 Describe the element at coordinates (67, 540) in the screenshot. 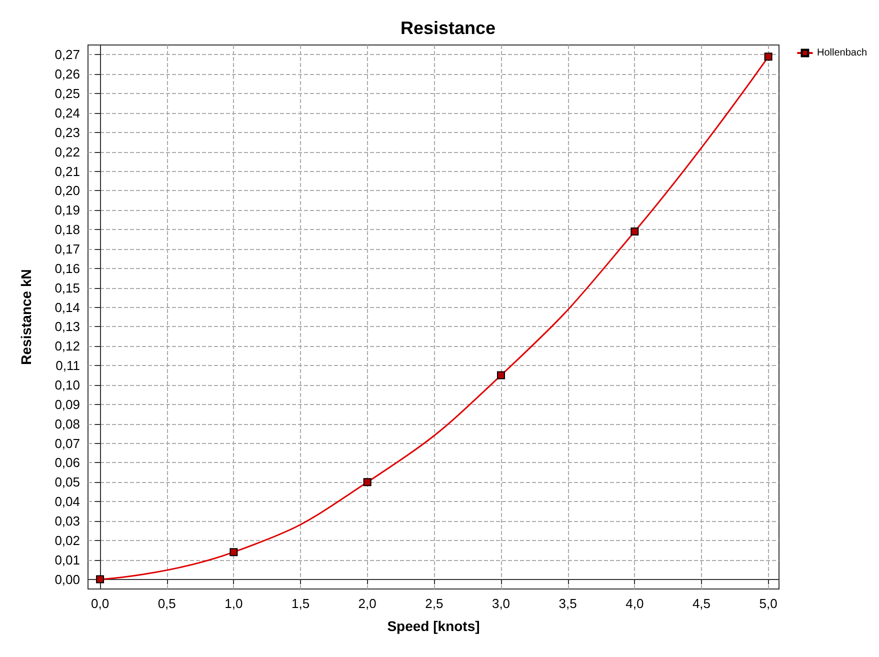

I see `y-tick-label: 0,02` at that location.